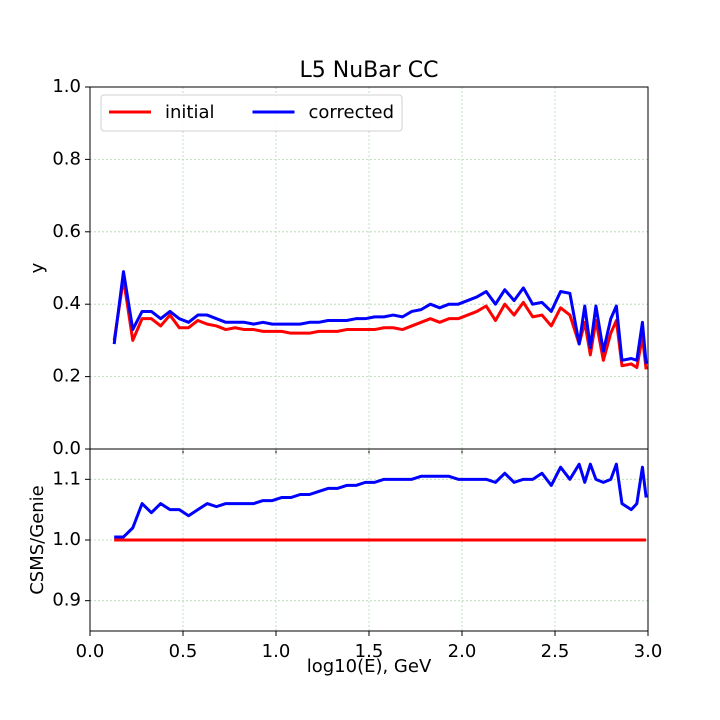  Describe the element at coordinates (369, 651) in the screenshot. I see `x-tick-label: 1.5` at that location.